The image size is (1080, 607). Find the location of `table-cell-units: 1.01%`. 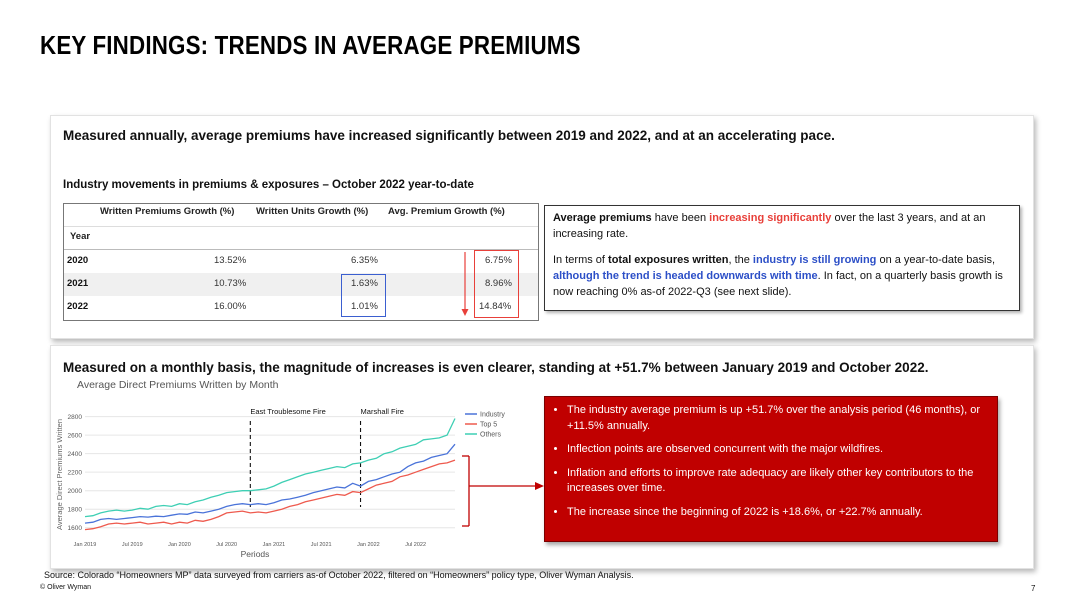

table-cell-units: 1.01% is located at coordinates (364, 306).